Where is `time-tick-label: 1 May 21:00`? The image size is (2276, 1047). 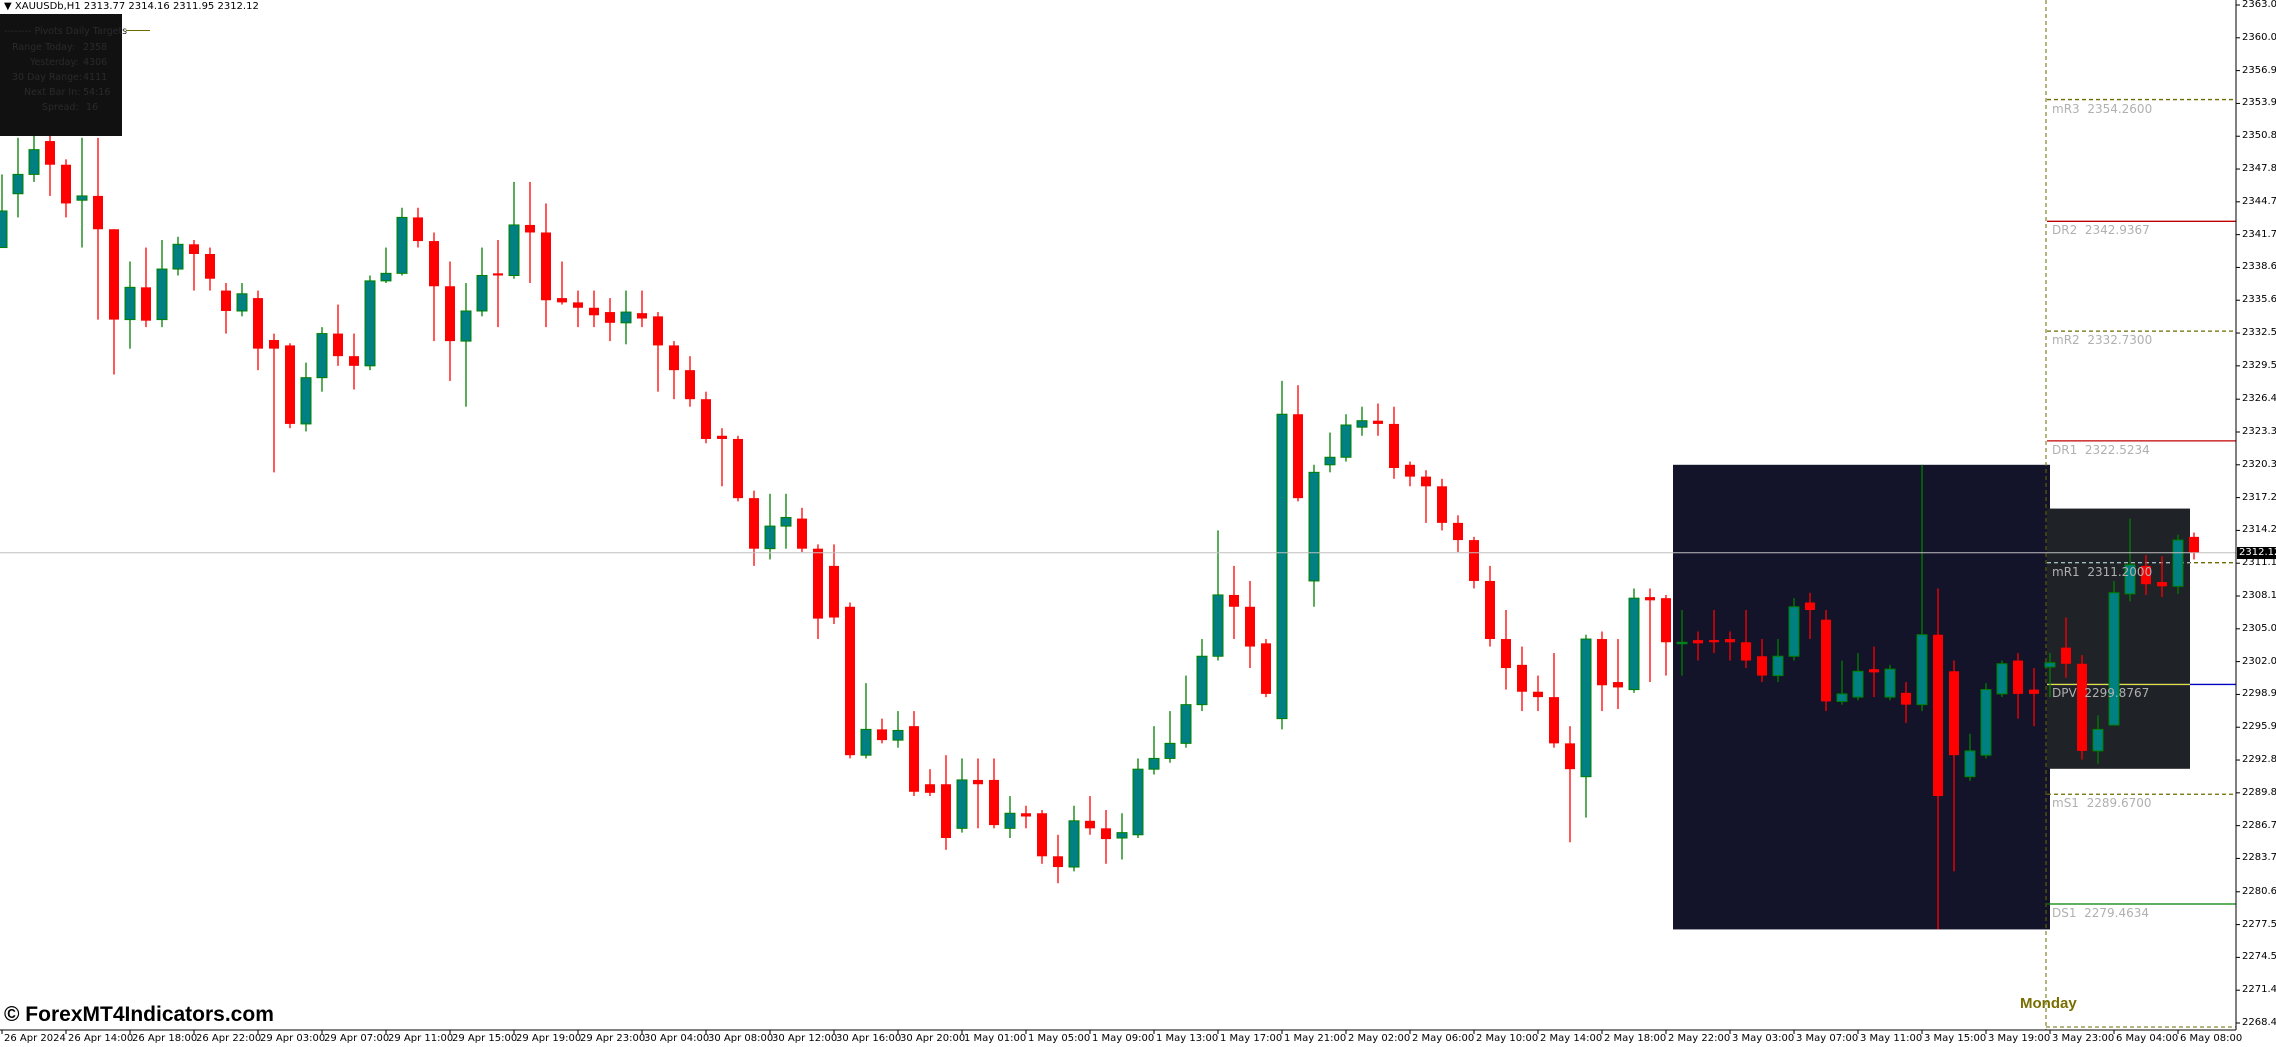 time-tick-label: 1 May 21:00 is located at coordinates (1315, 1038).